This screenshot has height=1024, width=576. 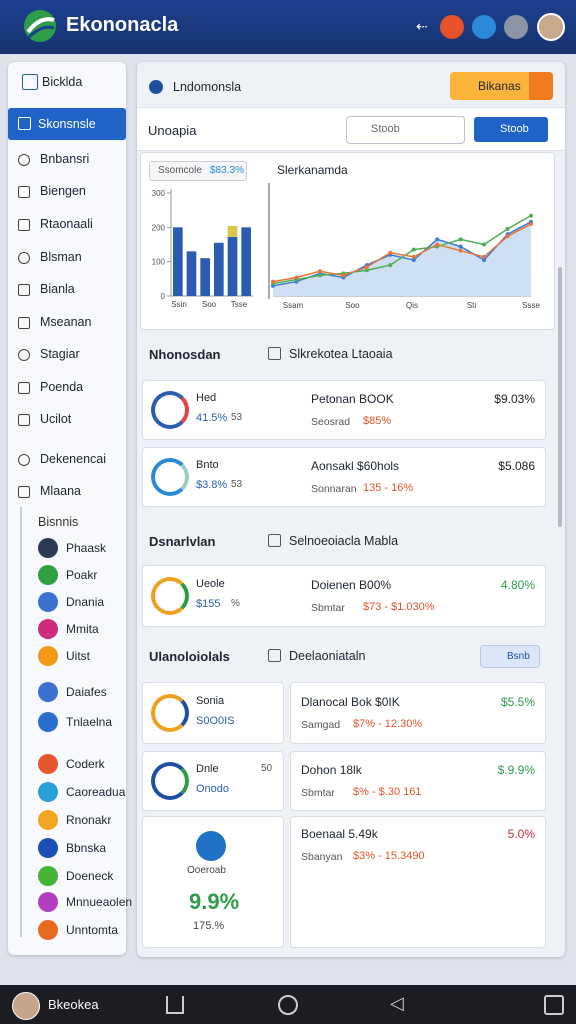 I want to click on sidebar-header, so click(x=30, y=82).